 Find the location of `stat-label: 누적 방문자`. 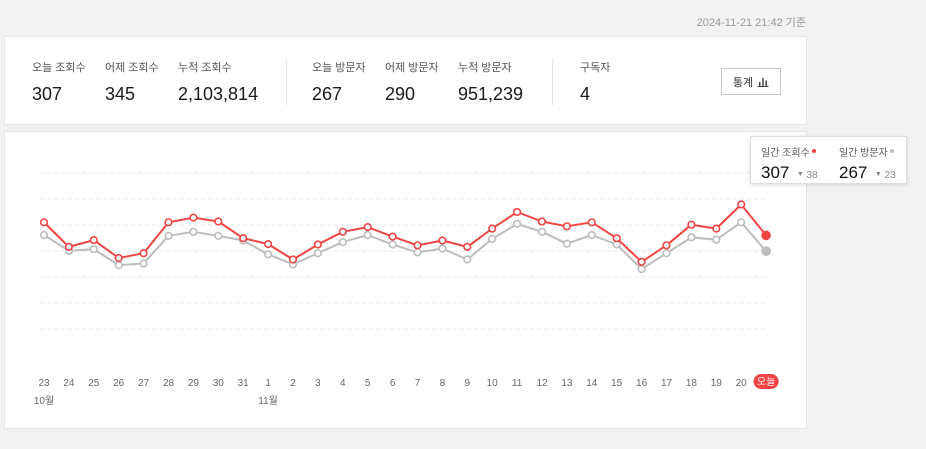

stat-label: 누적 방문자 is located at coordinates (485, 68).